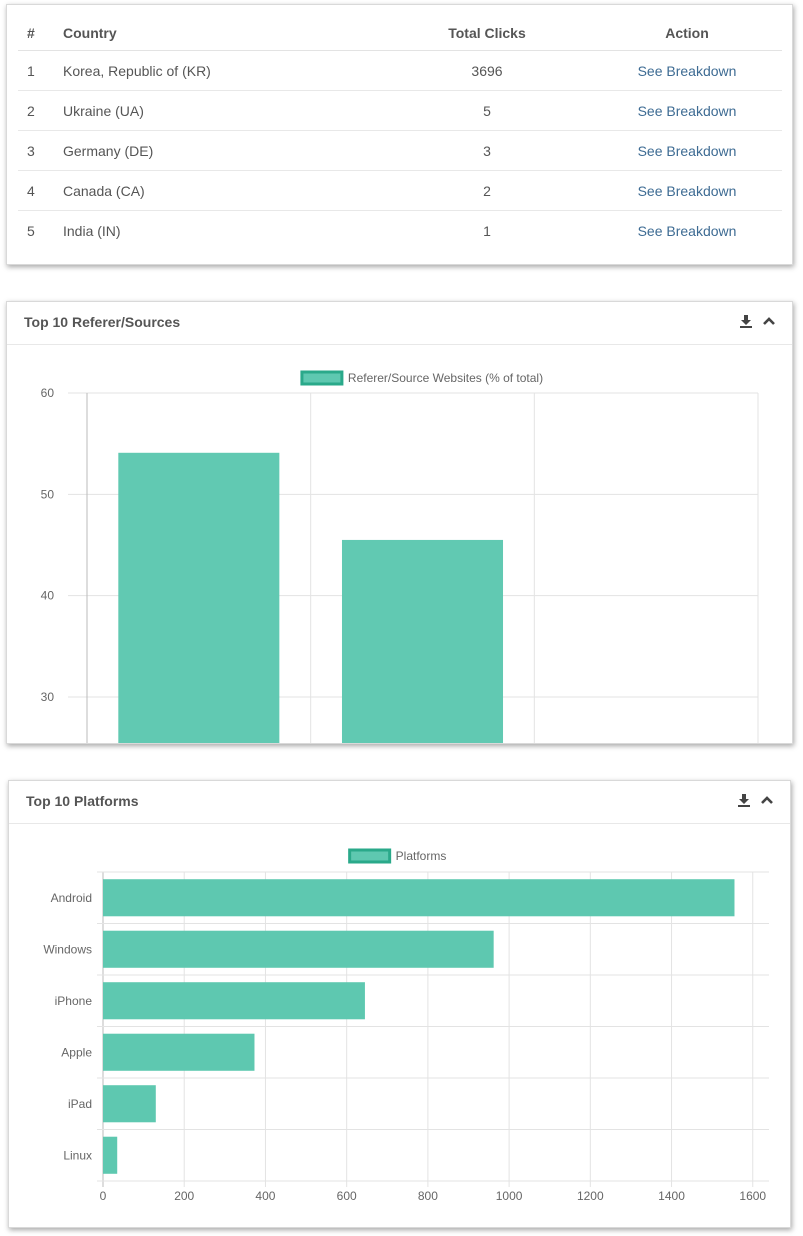 The width and height of the screenshot is (803, 1236). What do you see at coordinates (487, 150) in the screenshot?
I see `row-total-clicks: 3` at bounding box center [487, 150].